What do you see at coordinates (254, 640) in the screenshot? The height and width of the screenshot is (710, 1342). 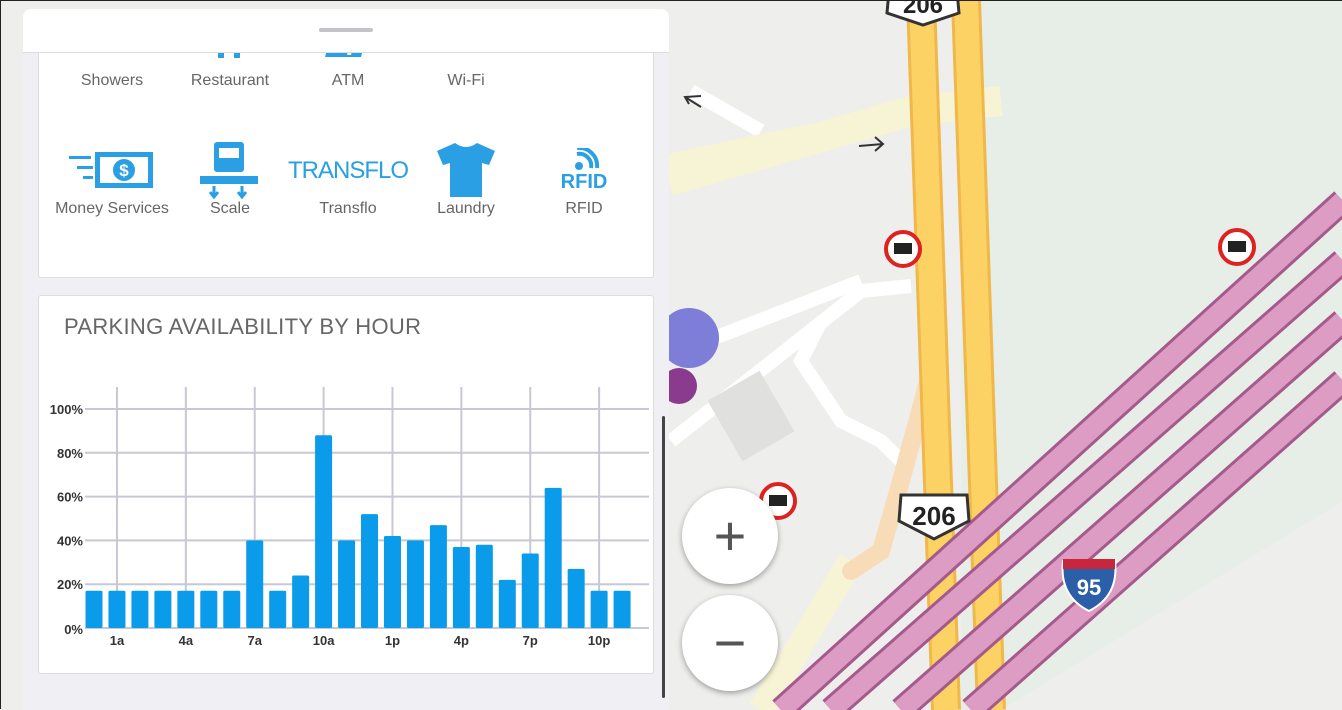 I see `x-tick-label: 7a` at bounding box center [254, 640].